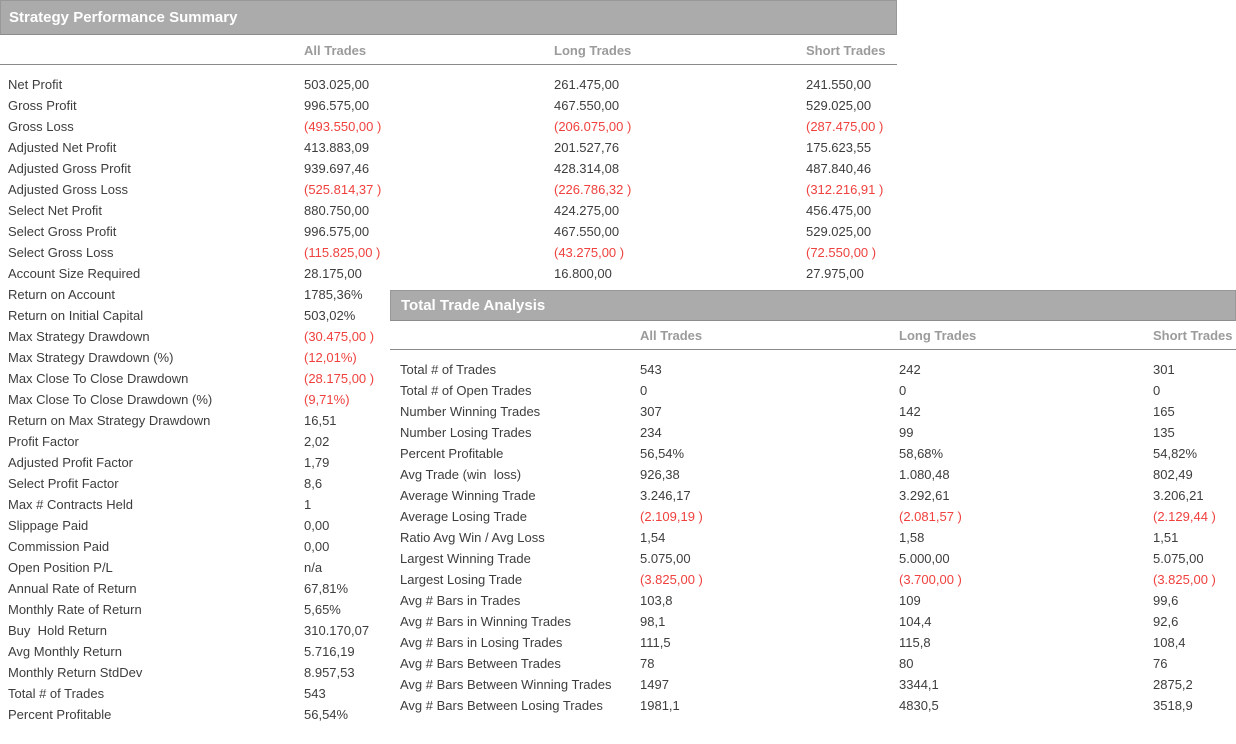  What do you see at coordinates (924, 495) in the screenshot?
I see `cell-long-trades: 3.292,61` at bounding box center [924, 495].